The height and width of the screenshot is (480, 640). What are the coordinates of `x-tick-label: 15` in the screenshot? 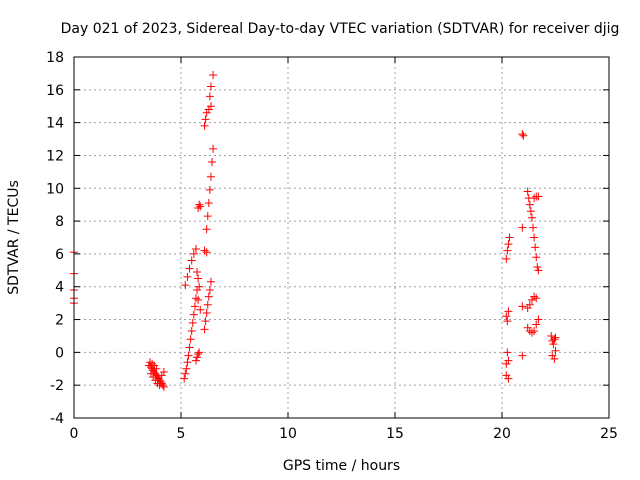 It's located at (395, 434).